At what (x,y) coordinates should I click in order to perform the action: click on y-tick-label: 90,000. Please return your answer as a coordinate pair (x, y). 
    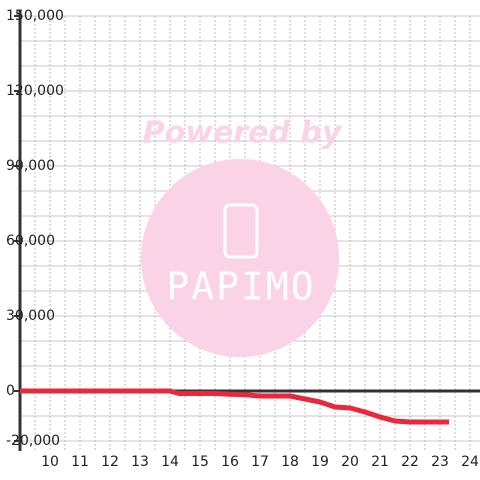
    Looking at the image, I should click on (30, 166).